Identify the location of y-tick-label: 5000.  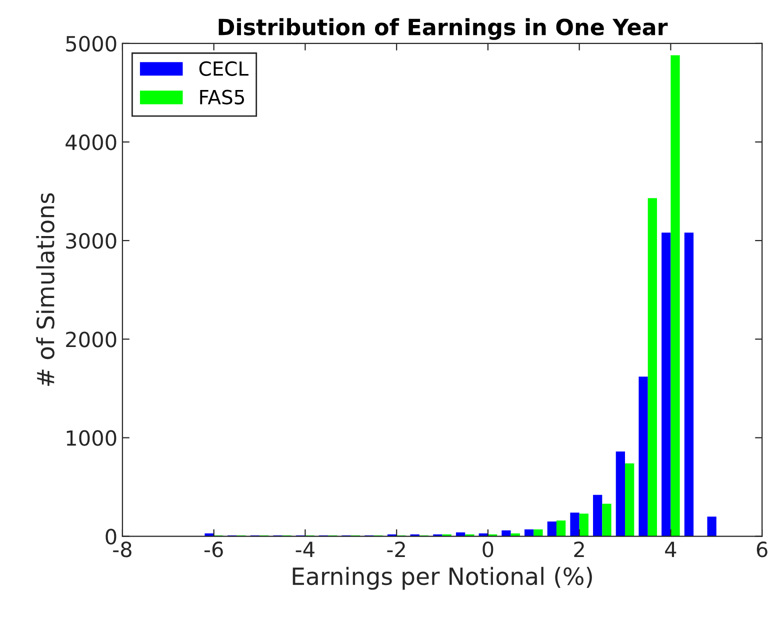
(91, 44).